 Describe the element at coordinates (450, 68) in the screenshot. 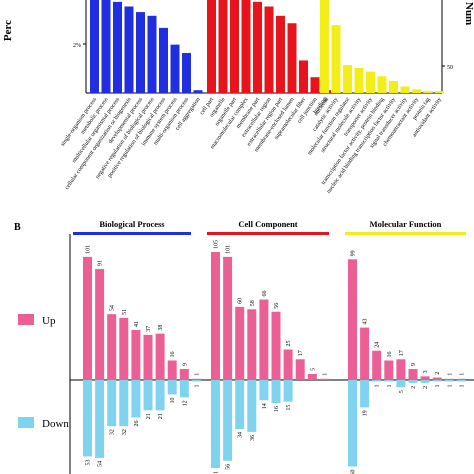

I see `panel-a-right-tick-label: 50` at that location.